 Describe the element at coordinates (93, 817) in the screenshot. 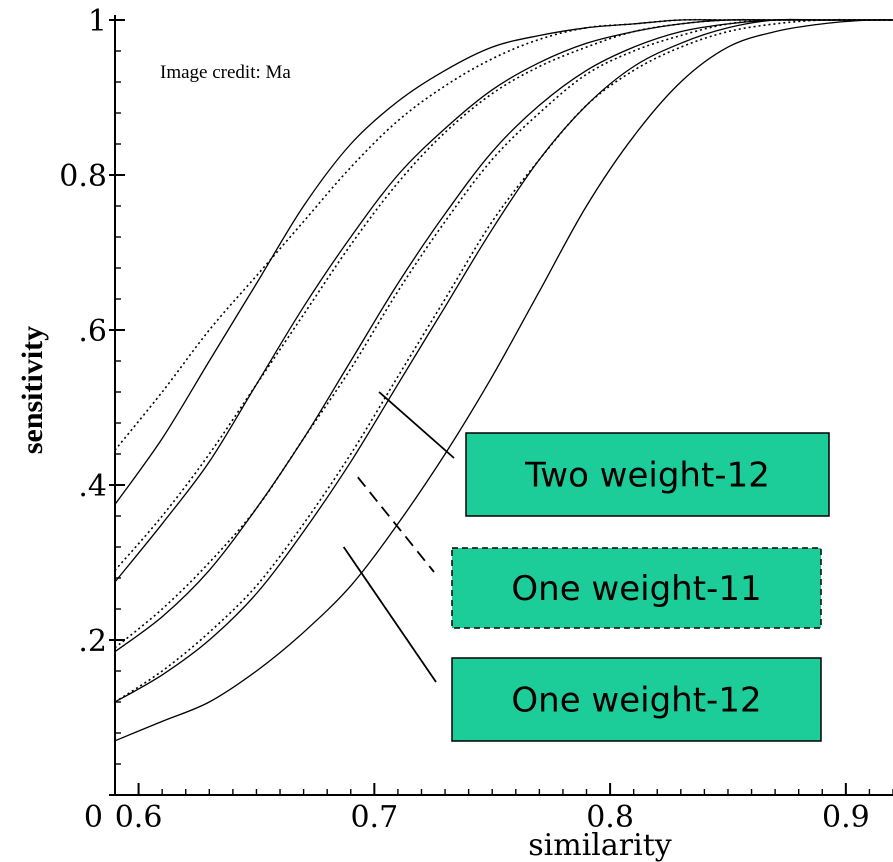

I see `origin-label: 0` at that location.